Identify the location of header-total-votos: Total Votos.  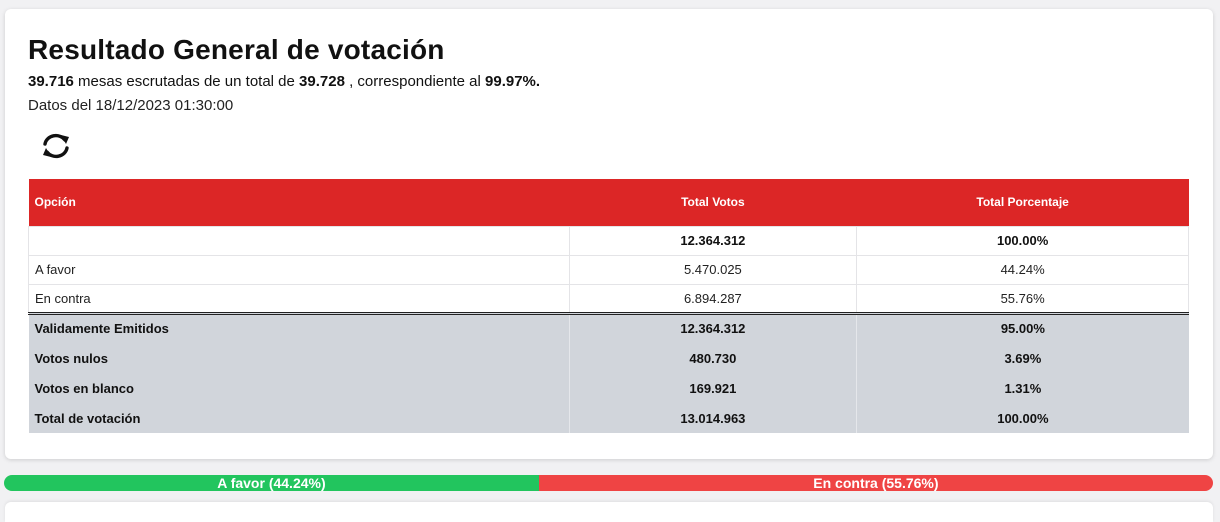
(713, 202).